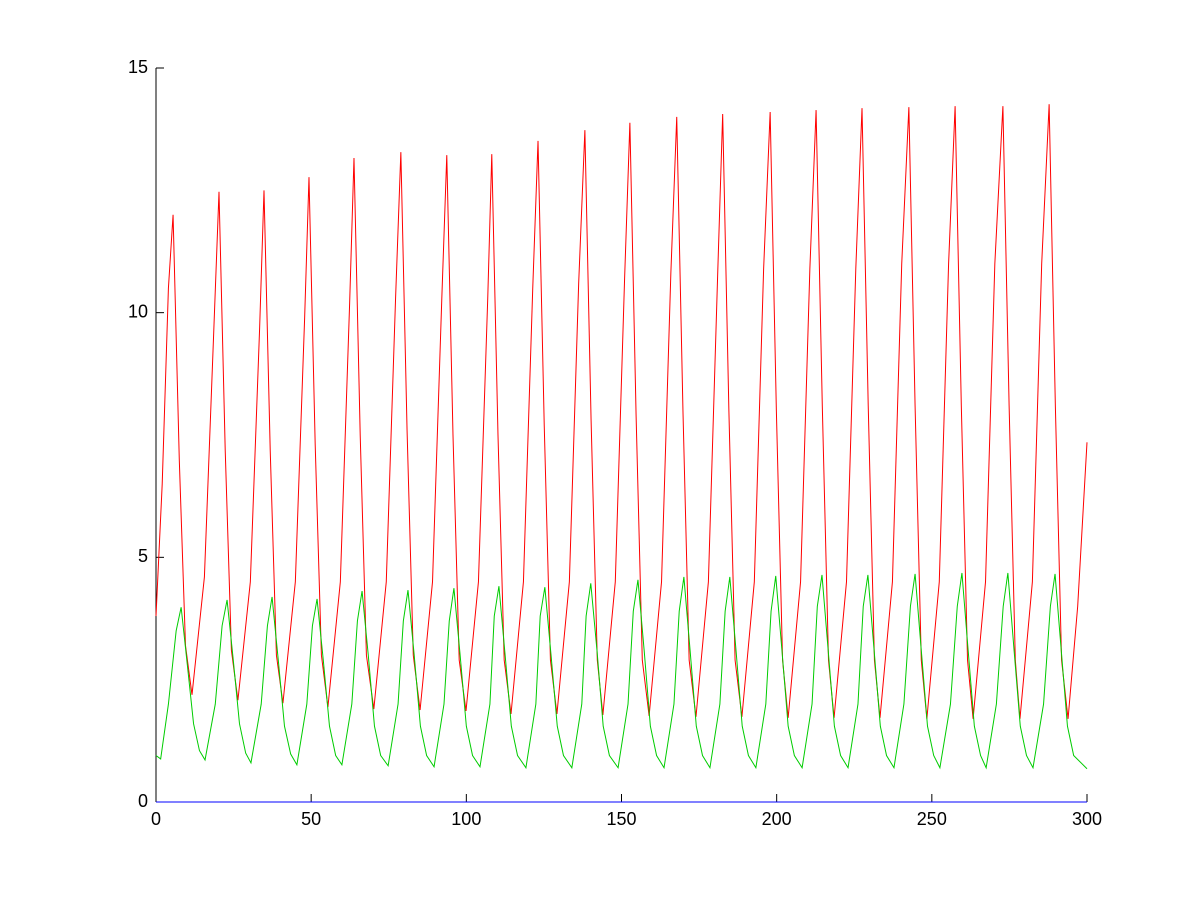 The image size is (1201, 901). What do you see at coordinates (143, 801) in the screenshot?
I see `y-tick-label: 0` at bounding box center [143, 801].